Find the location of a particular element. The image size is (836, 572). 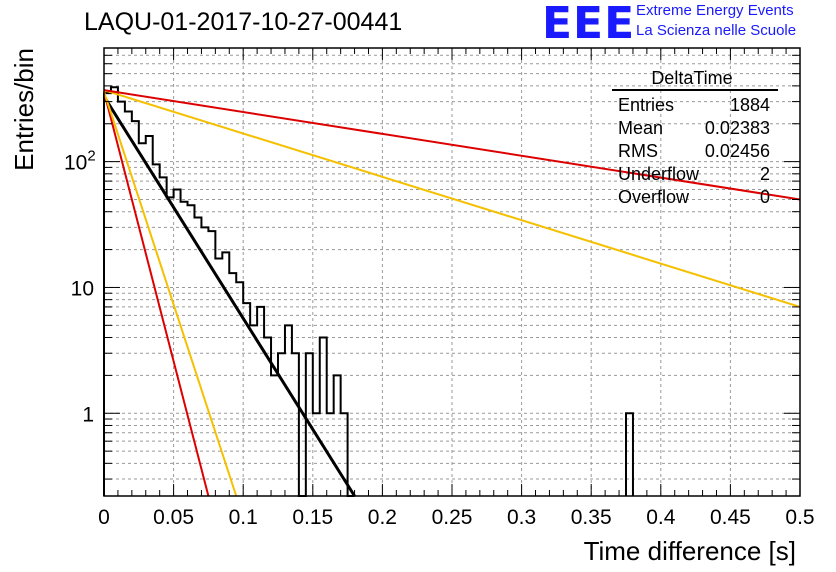

stats-label: Overflow is located at coordinates (654, 197).